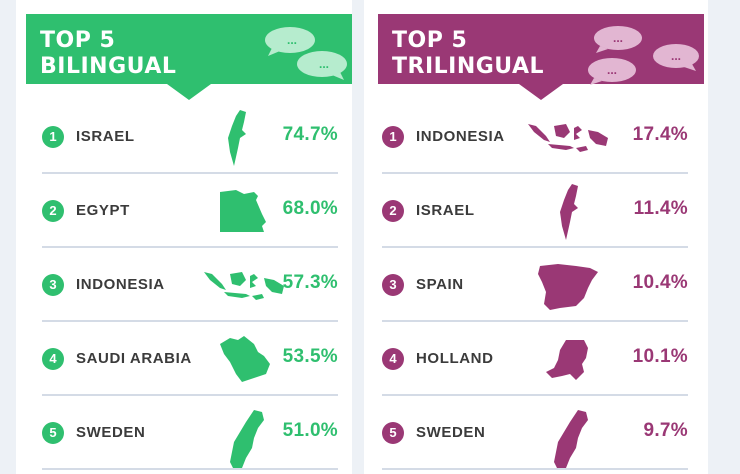 This screenshot has width=740, height=474. I want to click on list-item: 1 INDONESIA 17.4%, so click(535, 137).